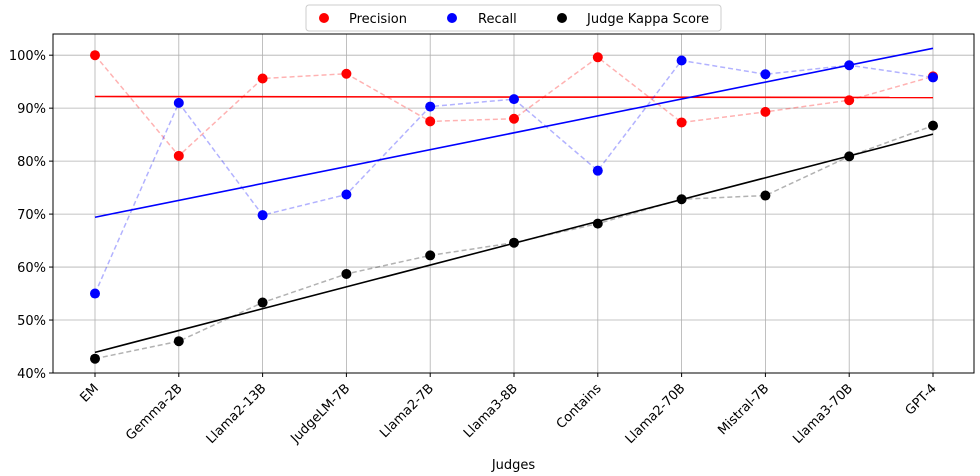  I want to click on legend-label-judge-kappa-score: Judge Kappa Score, so click(647, 19).